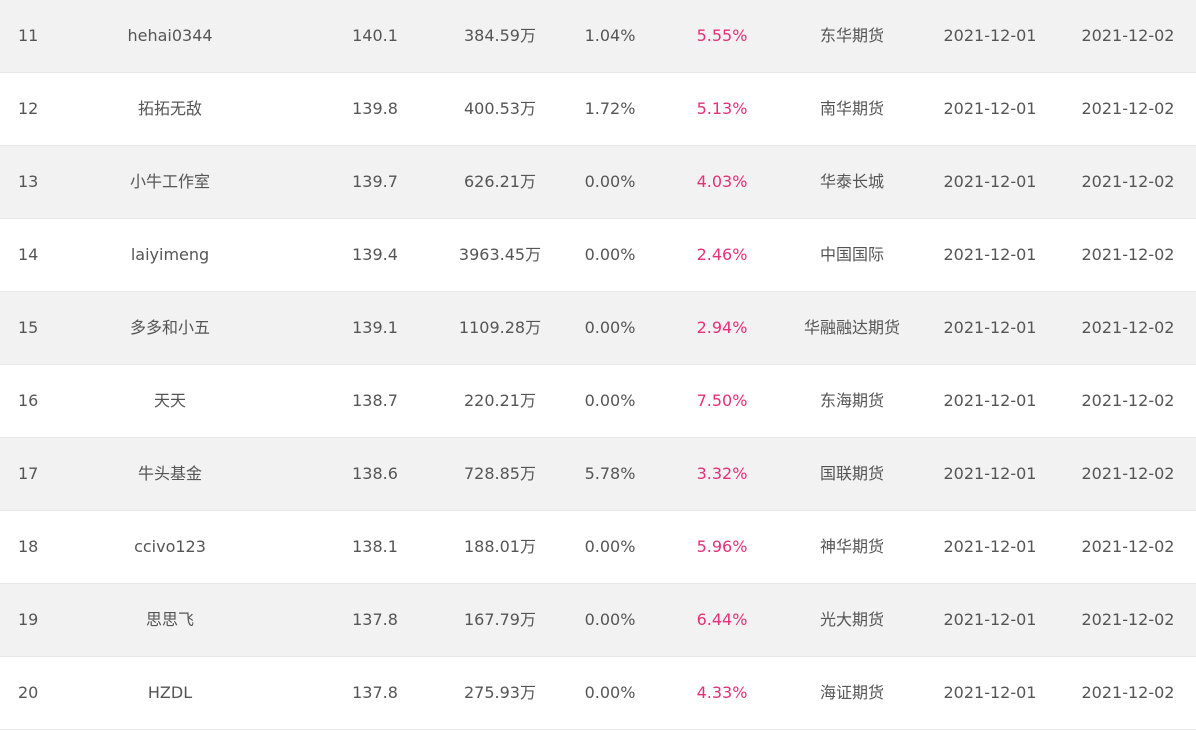  Describe the element at coordinates (500, 108) in the screenshot. I see `equity-cell: 400.53万` at that location.